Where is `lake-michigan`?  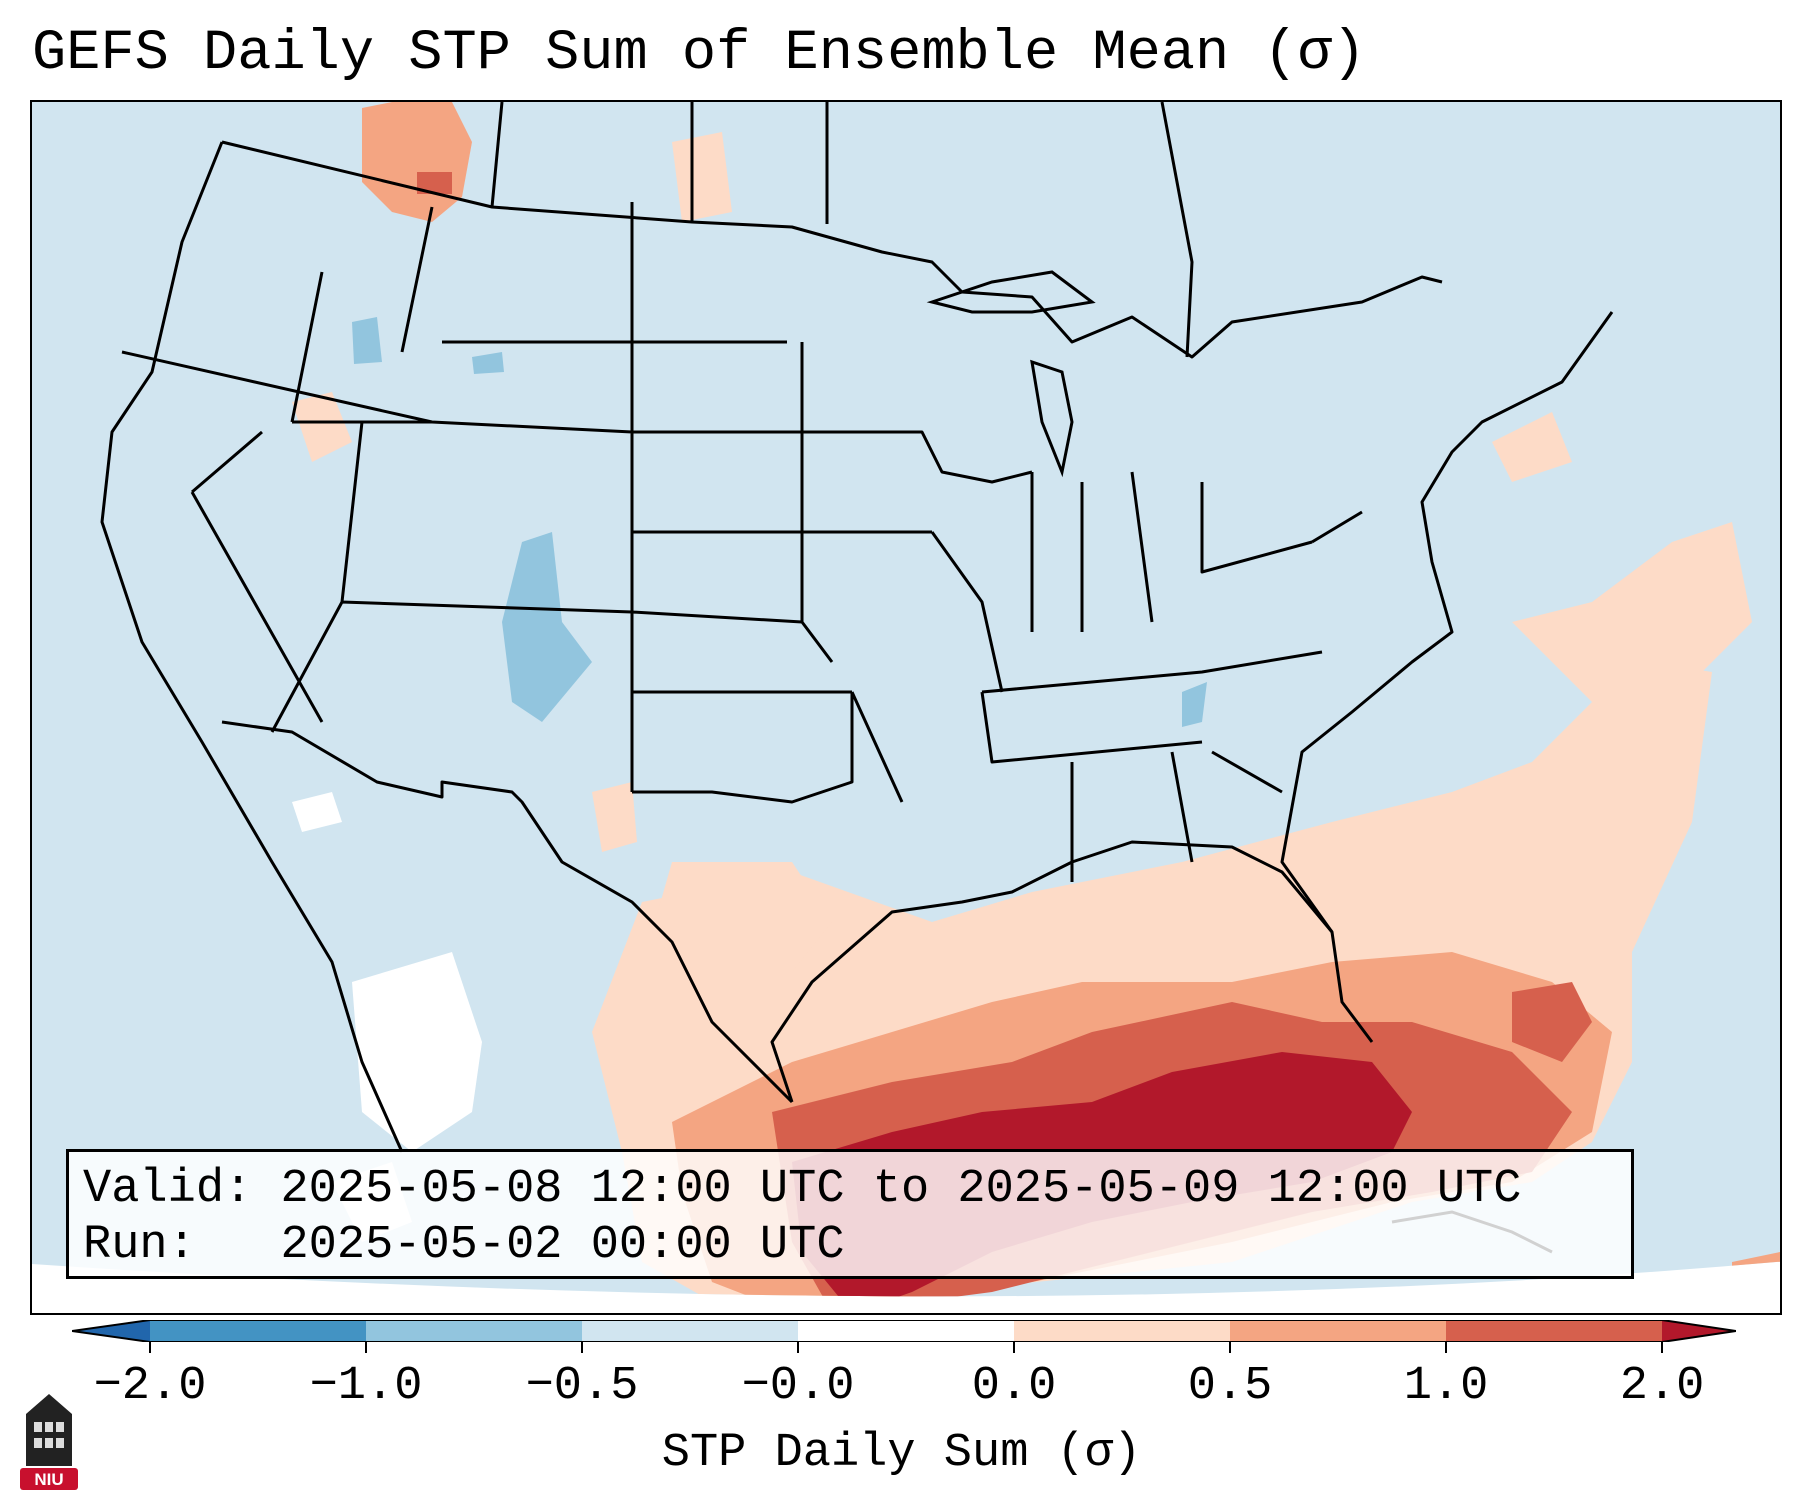
lake-michigan is located at coordinates (1052, 418).